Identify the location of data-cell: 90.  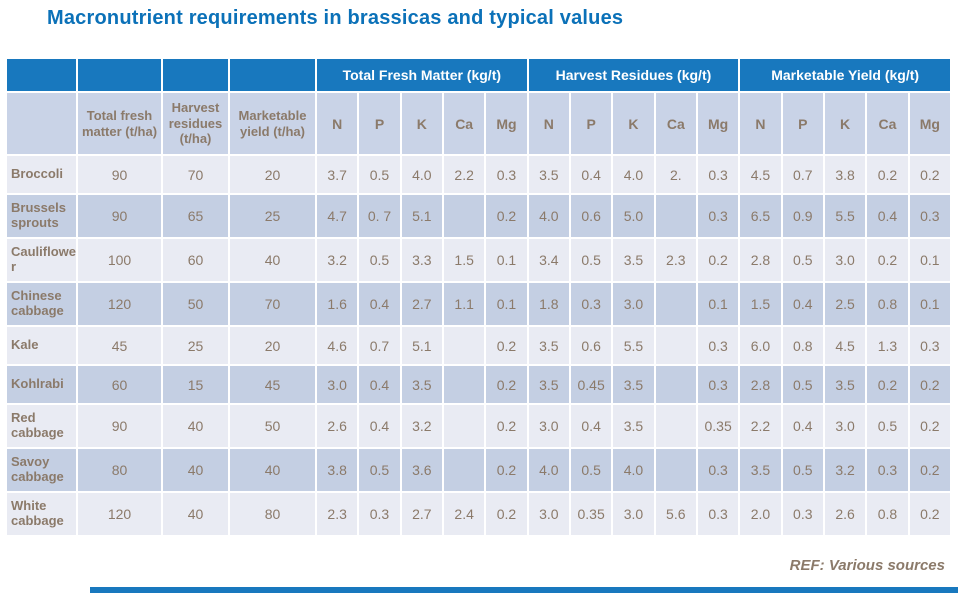
(119, 174).